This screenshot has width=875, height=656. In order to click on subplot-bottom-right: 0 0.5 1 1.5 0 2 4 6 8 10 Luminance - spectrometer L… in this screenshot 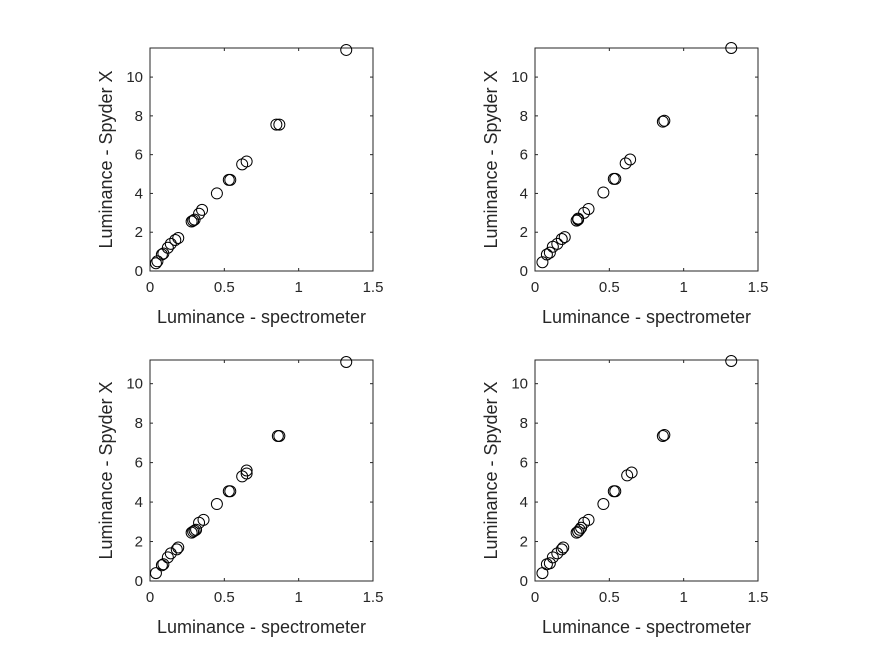, I will do `click(625, 495)`.